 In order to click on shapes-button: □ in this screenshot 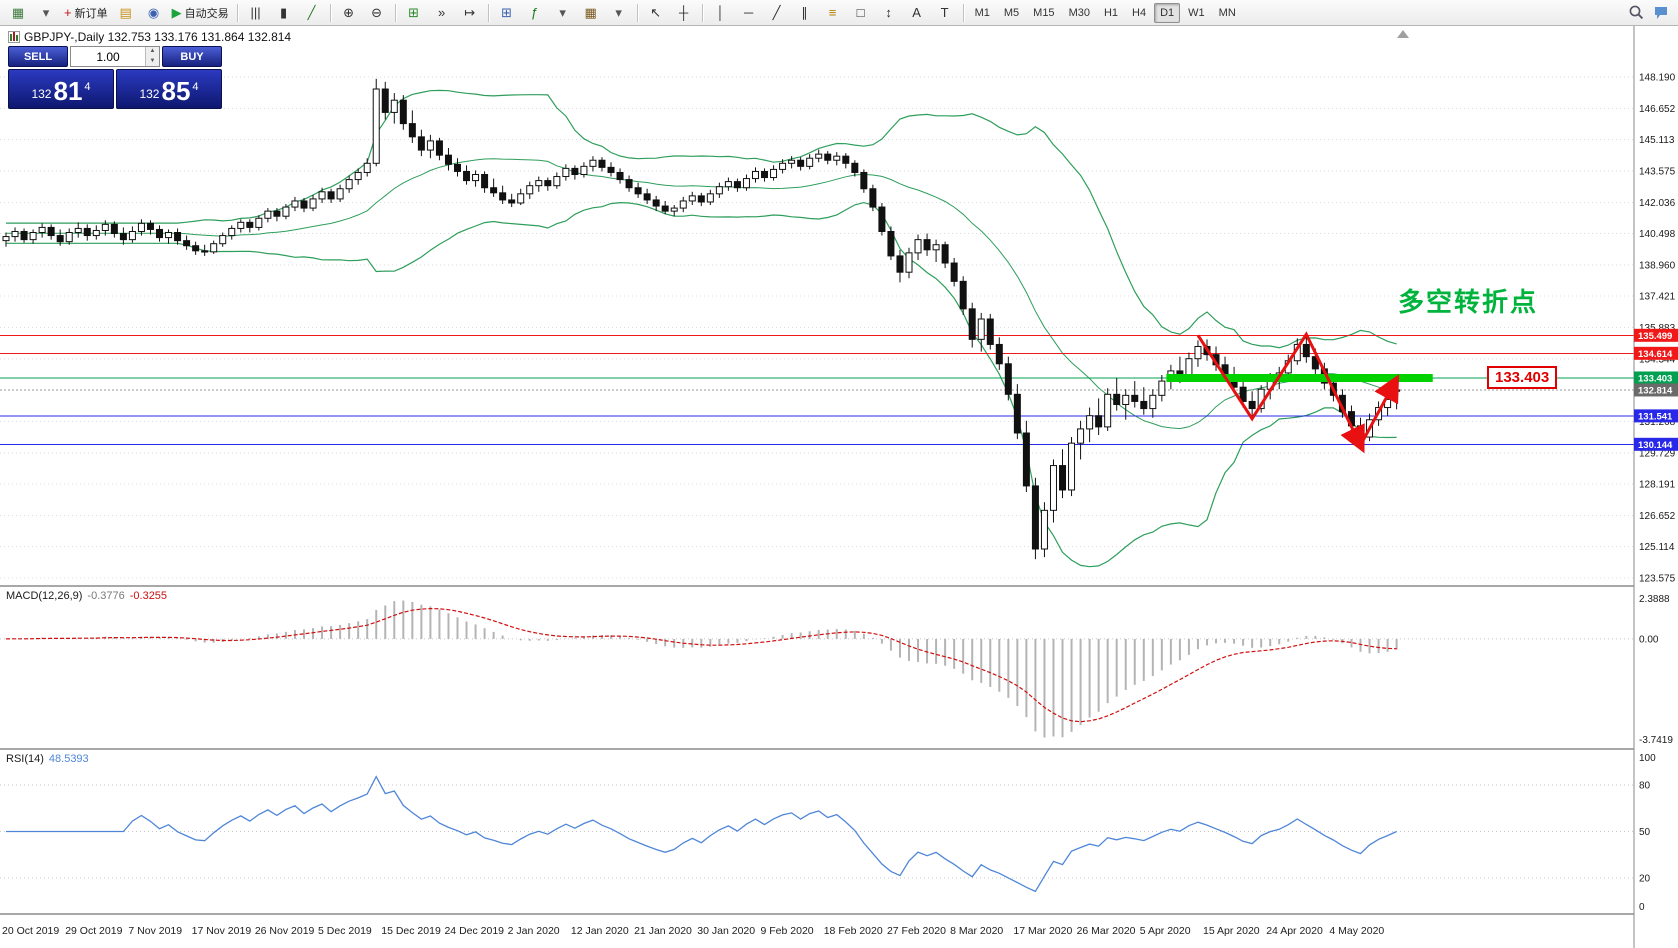, I will do `click(861, 13)`.